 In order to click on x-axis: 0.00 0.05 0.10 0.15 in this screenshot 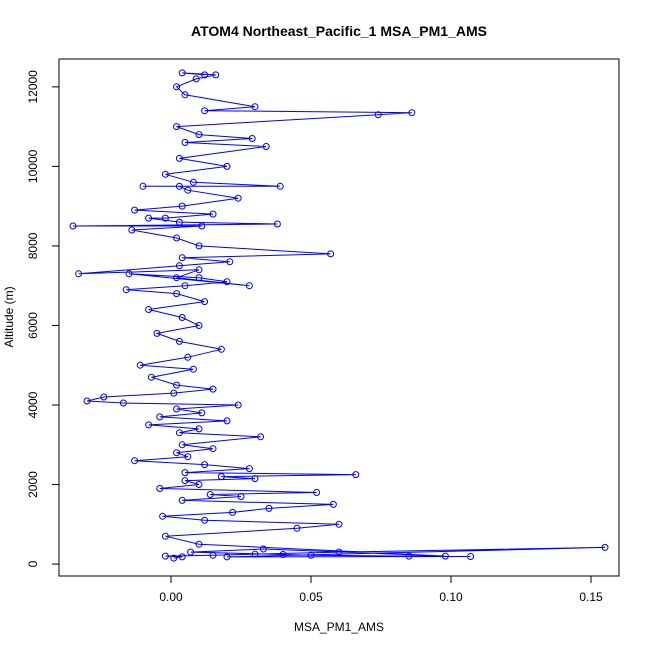, I will do `click(381, 589)`.